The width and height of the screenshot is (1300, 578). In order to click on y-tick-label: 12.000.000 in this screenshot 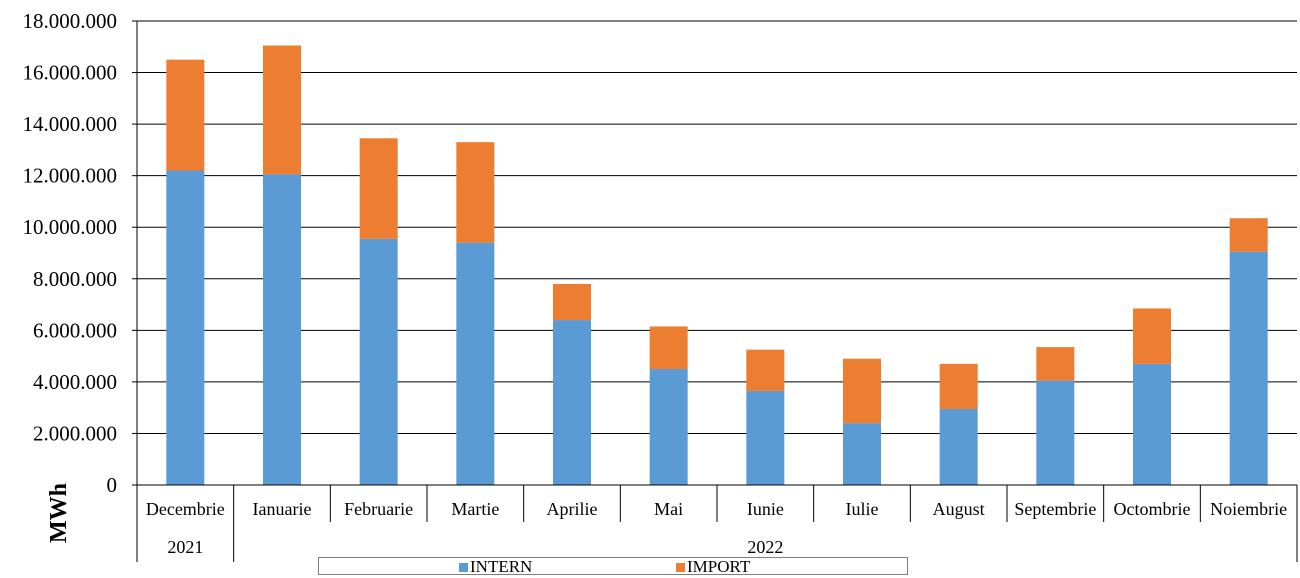, I will do `click(70, 176)`.